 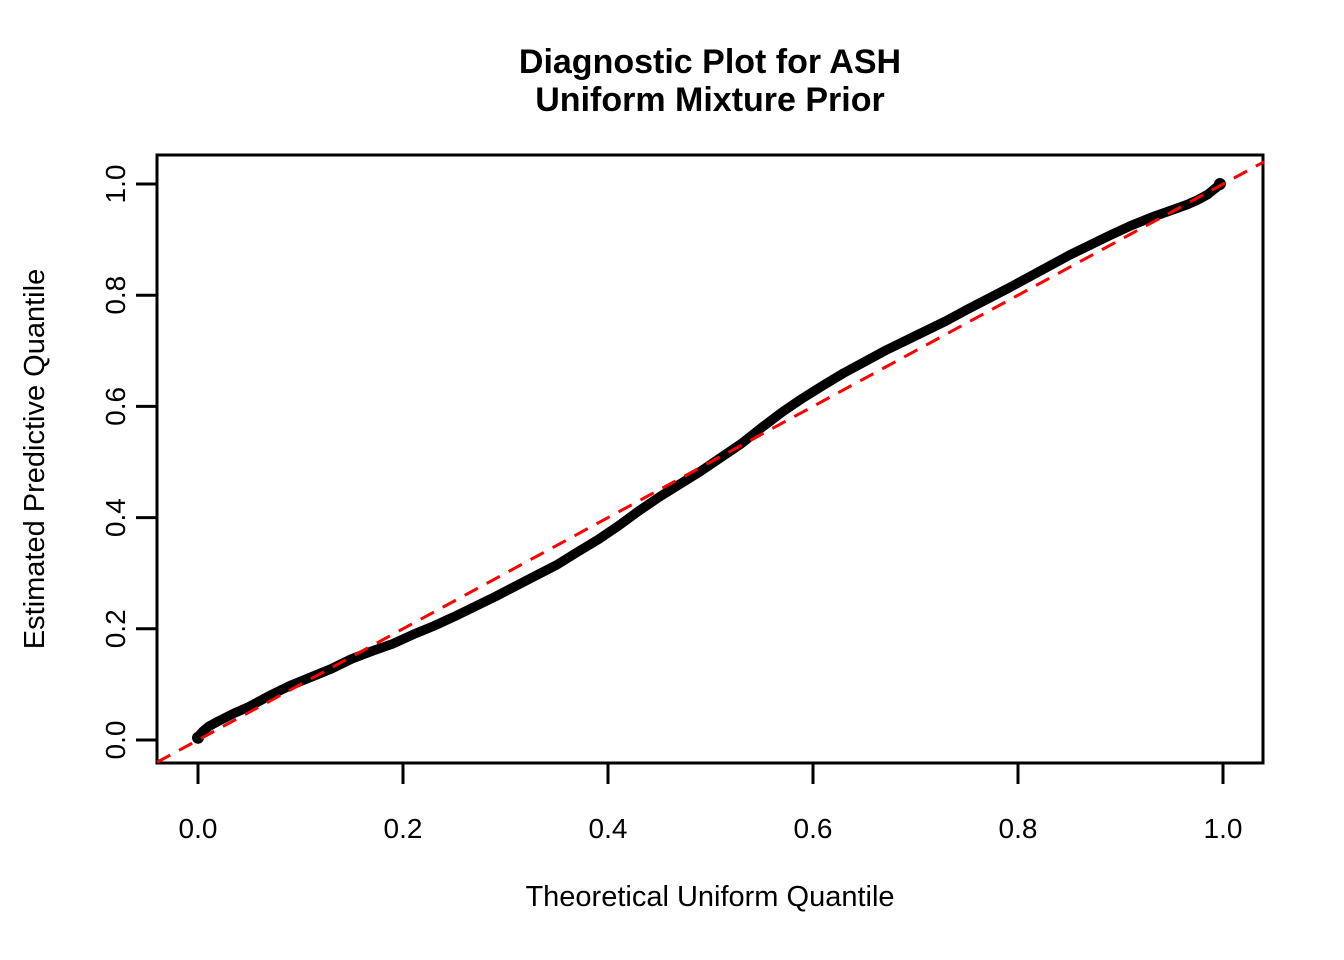 What do you see at coordinates (115, 628) in the screenshot?
I see `y-tick-label: 0.2` at bounding box center [115, 628].